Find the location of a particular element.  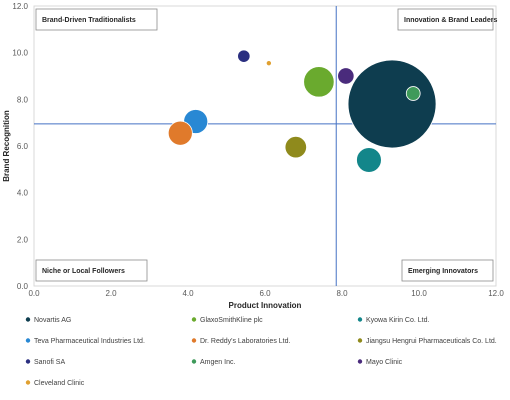

legend-entry: Teva Pharmaceutical Industries Ltd. is located at coordinates (89, 341).